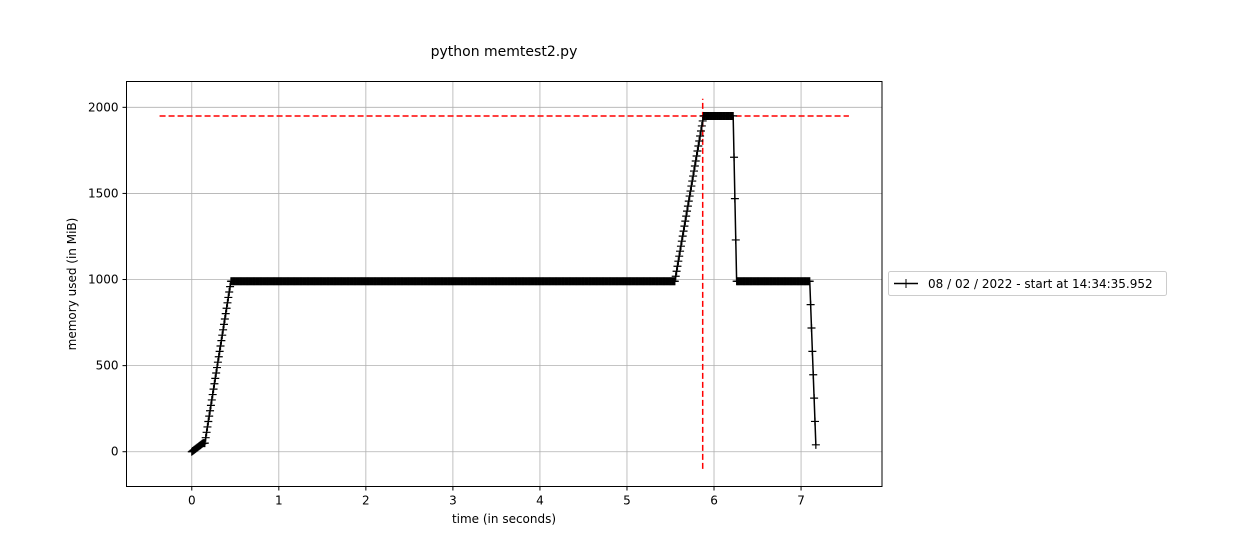 Image resolution: width=1260 pixels, height=540 pixels. I want to click on x-tick-label: 4, so click(540, 501).